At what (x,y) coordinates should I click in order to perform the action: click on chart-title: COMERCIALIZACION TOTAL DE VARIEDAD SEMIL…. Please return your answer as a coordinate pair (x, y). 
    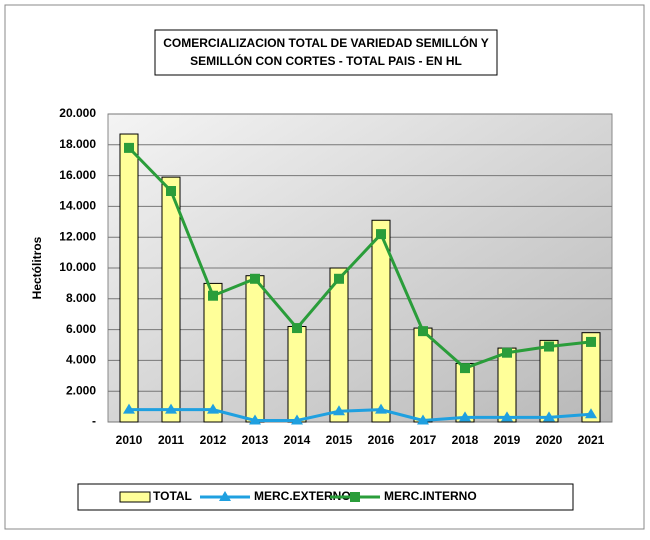
    Looking at the image, I should click on (326, 42).